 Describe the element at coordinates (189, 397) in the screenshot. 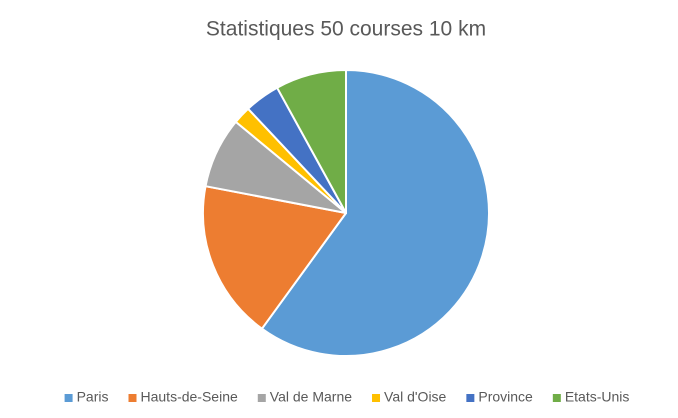

I see `legend-label: Hauts-de-Seine` at that location.